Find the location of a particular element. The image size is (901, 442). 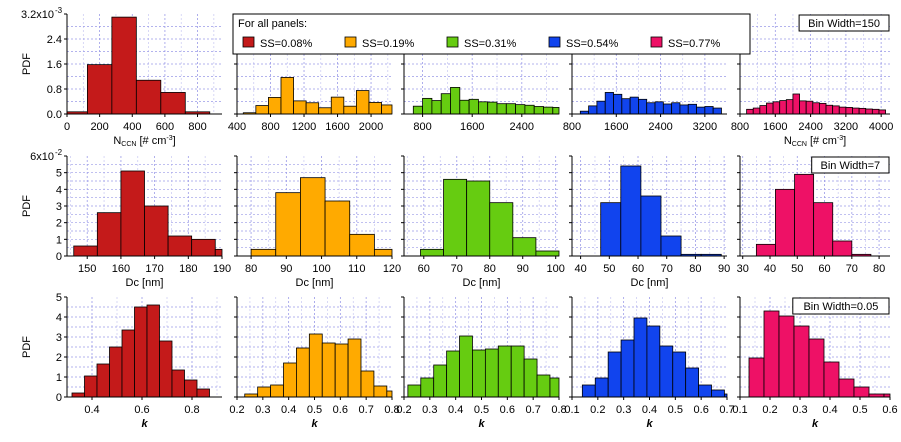

legend-item: SS=0.31% is located at coordinates (481, 43).